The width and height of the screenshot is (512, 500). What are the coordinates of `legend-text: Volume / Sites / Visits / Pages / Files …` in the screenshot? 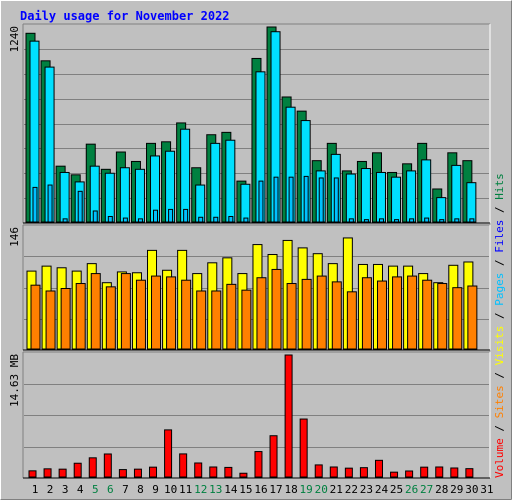 It's located at (499, 325).